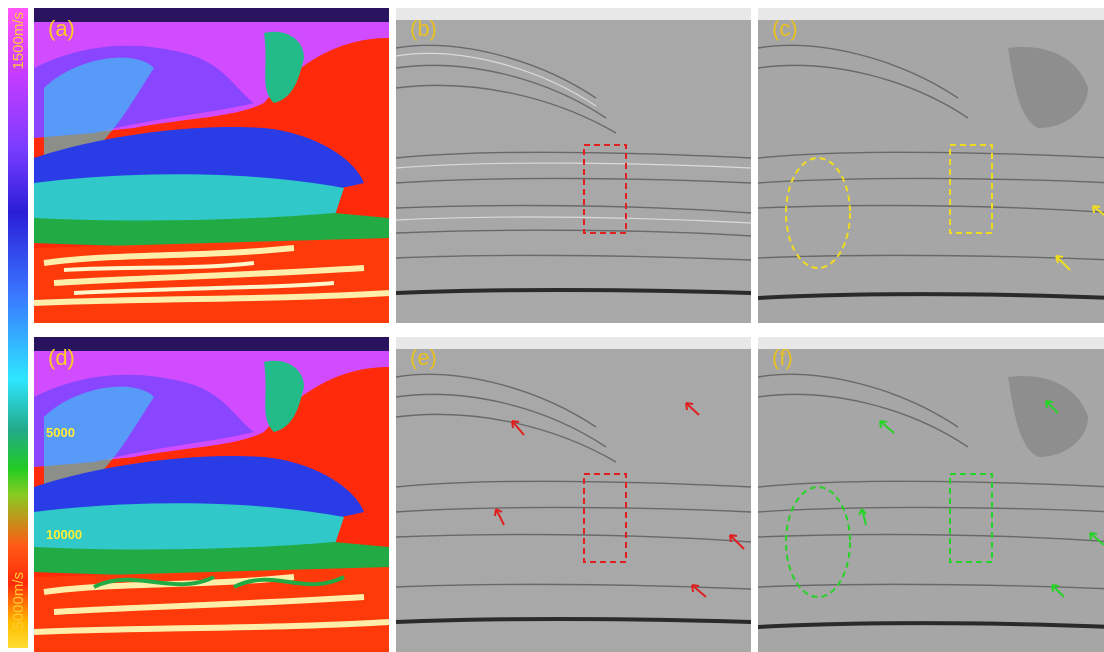 The image size is (1104, 652). I want to click on contour-label-second: 10000, so click(64, 534).